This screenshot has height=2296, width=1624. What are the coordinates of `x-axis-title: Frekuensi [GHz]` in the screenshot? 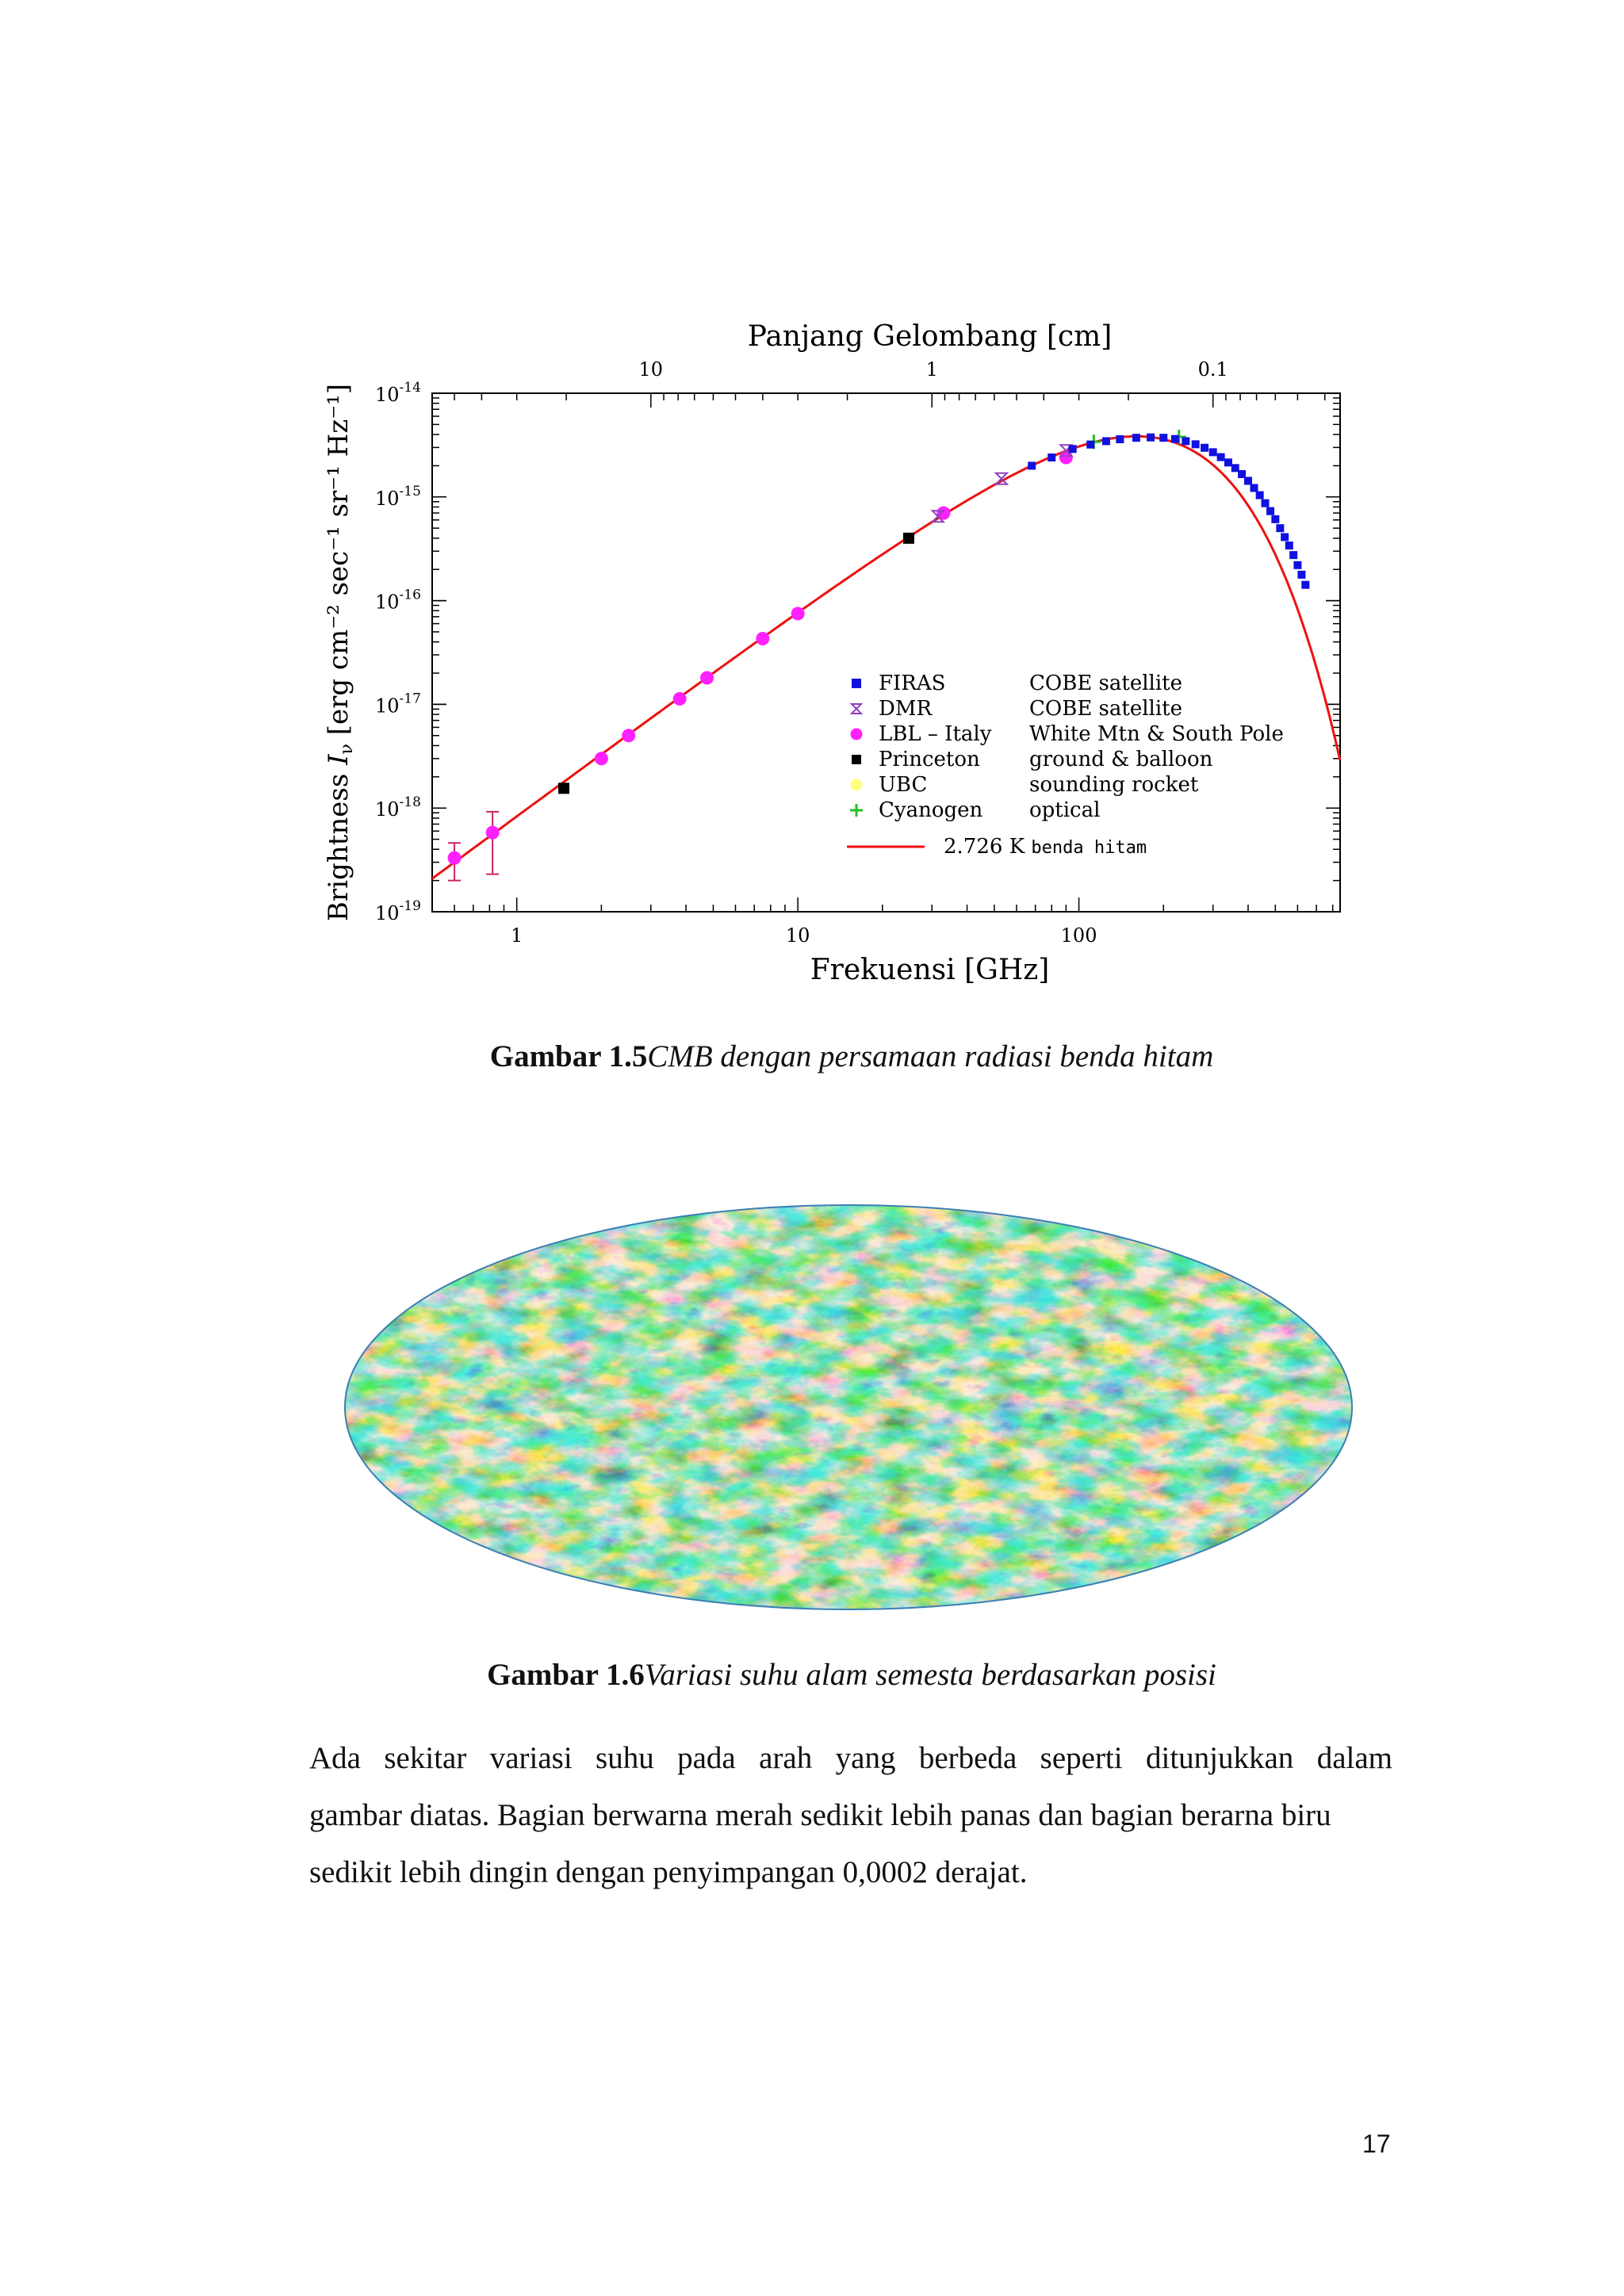 It's located at (930, 970).